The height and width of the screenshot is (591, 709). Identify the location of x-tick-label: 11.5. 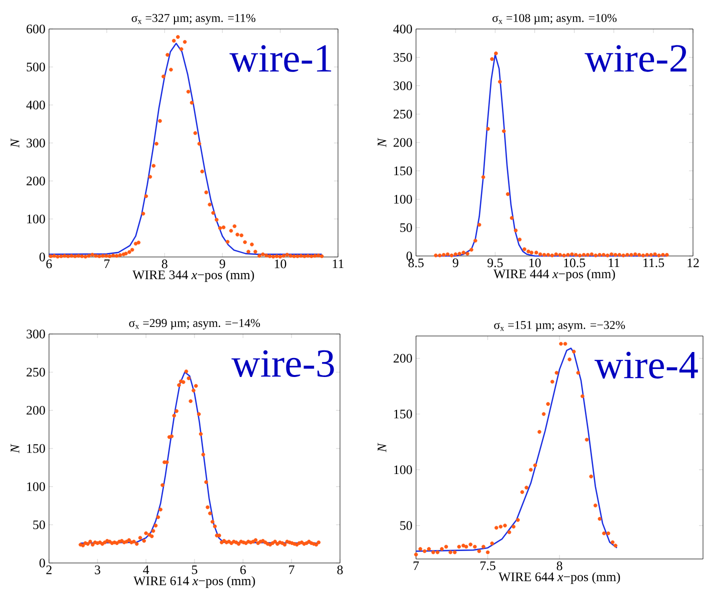
(653, 263).